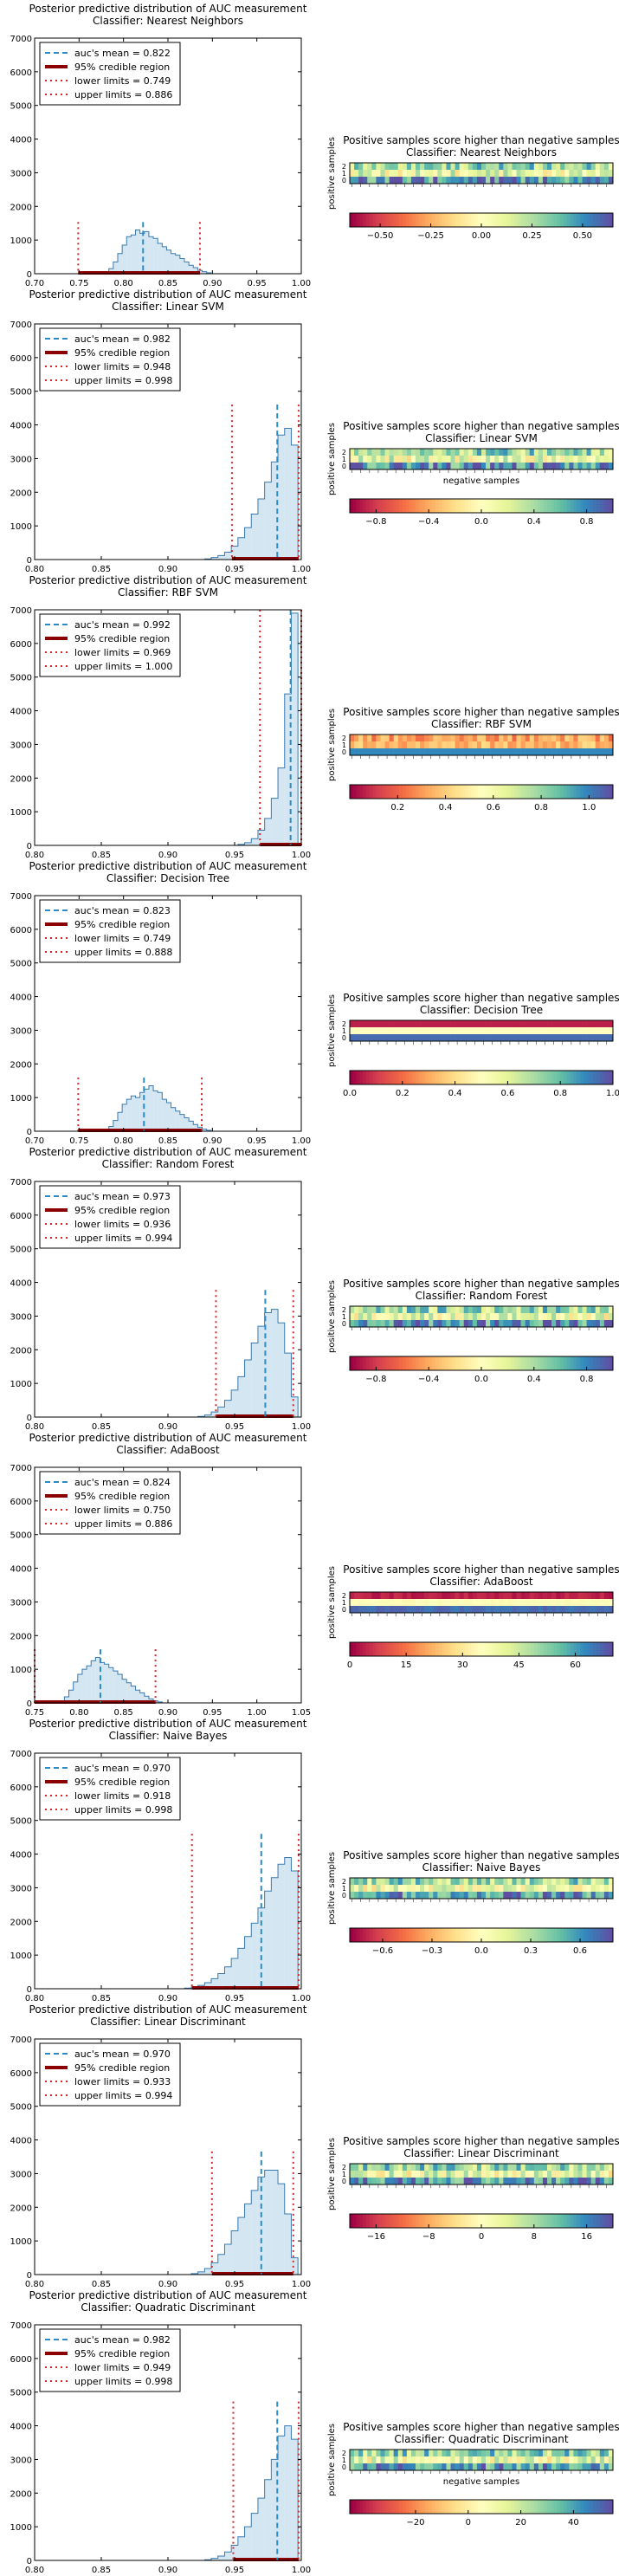 The image size is (619, 2576). Describe the element at coordinates (344, 167) in the screenshot. I see `heatmap-row-label: 2` at that location.